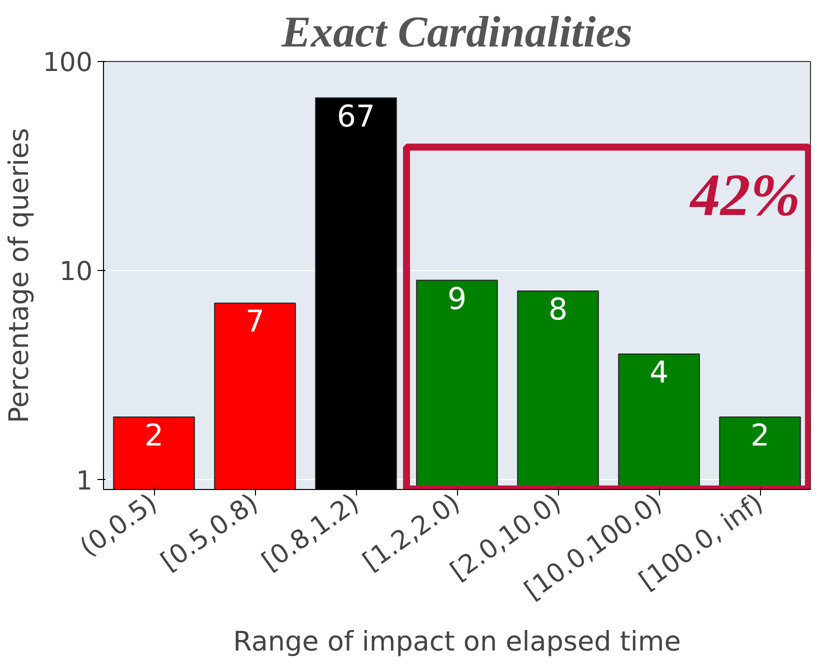 This screenshot has height=666, width=835. I want to click on data-label: 4, so click(659, 373).